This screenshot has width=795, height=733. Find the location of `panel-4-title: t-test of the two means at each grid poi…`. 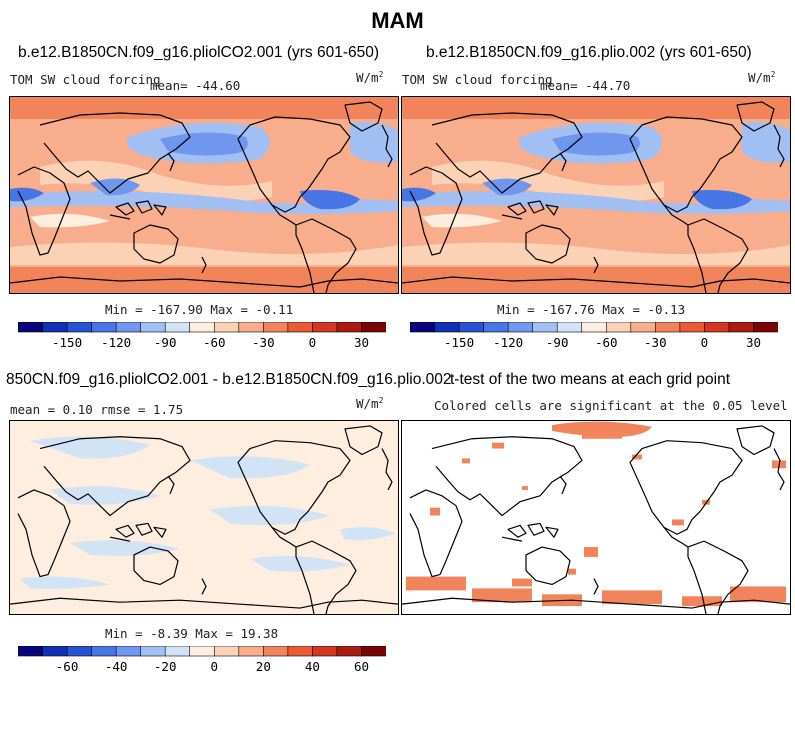

panel-4-title: t-test of the two means at each grid poi… is located at coordinates (590, 379).